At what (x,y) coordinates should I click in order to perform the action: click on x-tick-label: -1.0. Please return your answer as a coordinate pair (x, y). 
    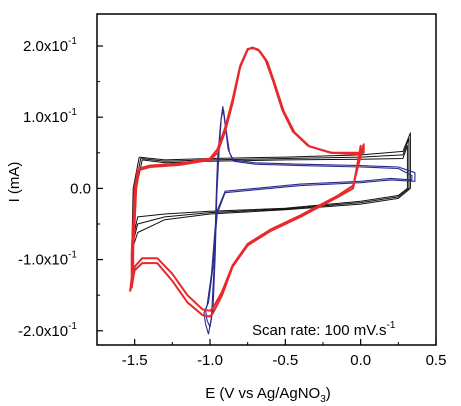
    Looking at the image, I should click on (210, 360).